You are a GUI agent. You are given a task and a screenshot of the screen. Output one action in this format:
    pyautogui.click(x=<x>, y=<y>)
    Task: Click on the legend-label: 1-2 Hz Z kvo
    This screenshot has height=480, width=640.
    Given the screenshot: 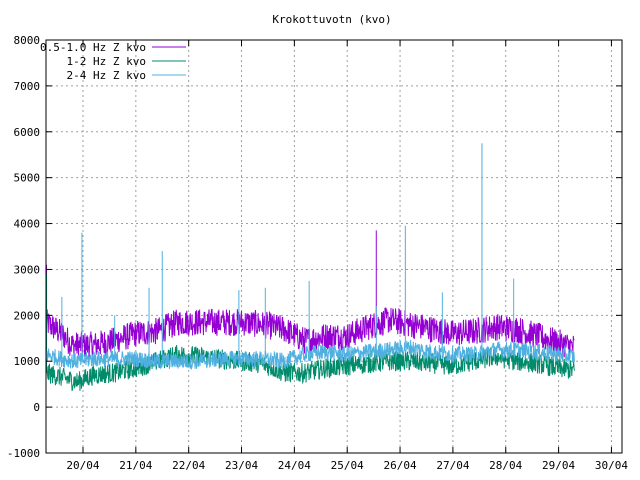 What is the action you would take?
    pyautogui.click(x=106, y=61)
    